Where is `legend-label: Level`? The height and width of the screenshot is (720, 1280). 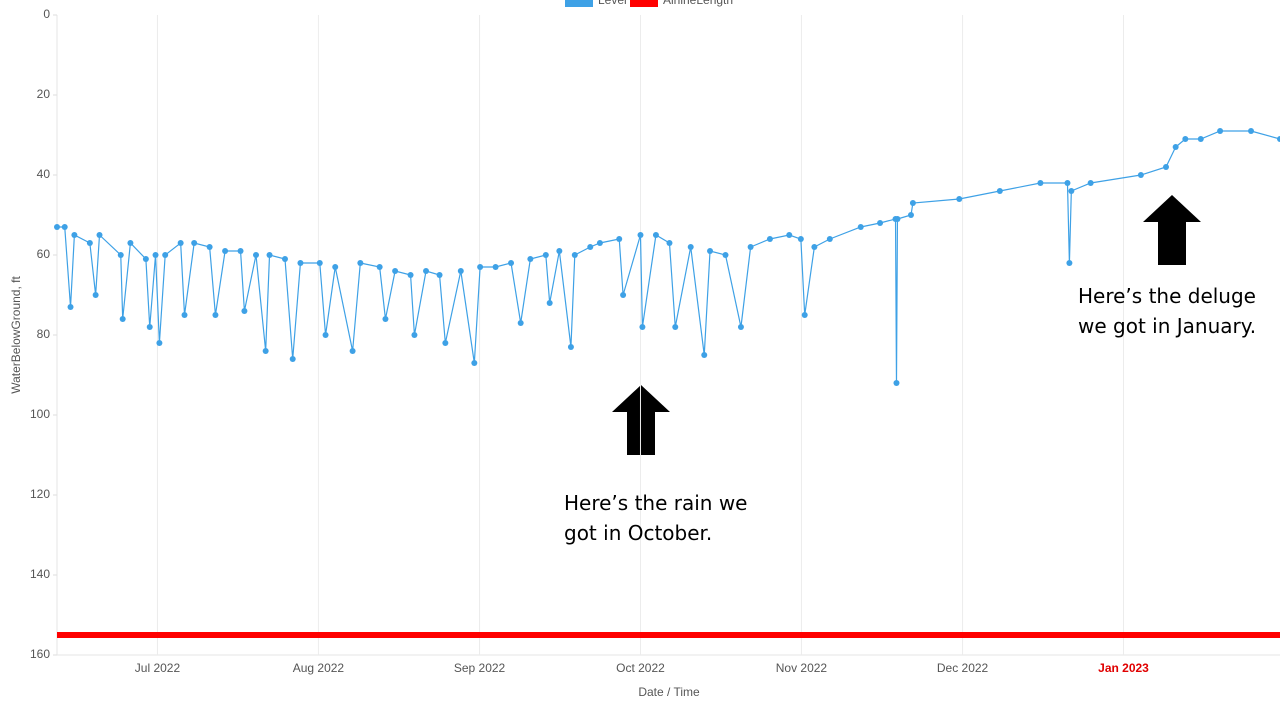 legend-label: Level is located at coordinates (612, 3).